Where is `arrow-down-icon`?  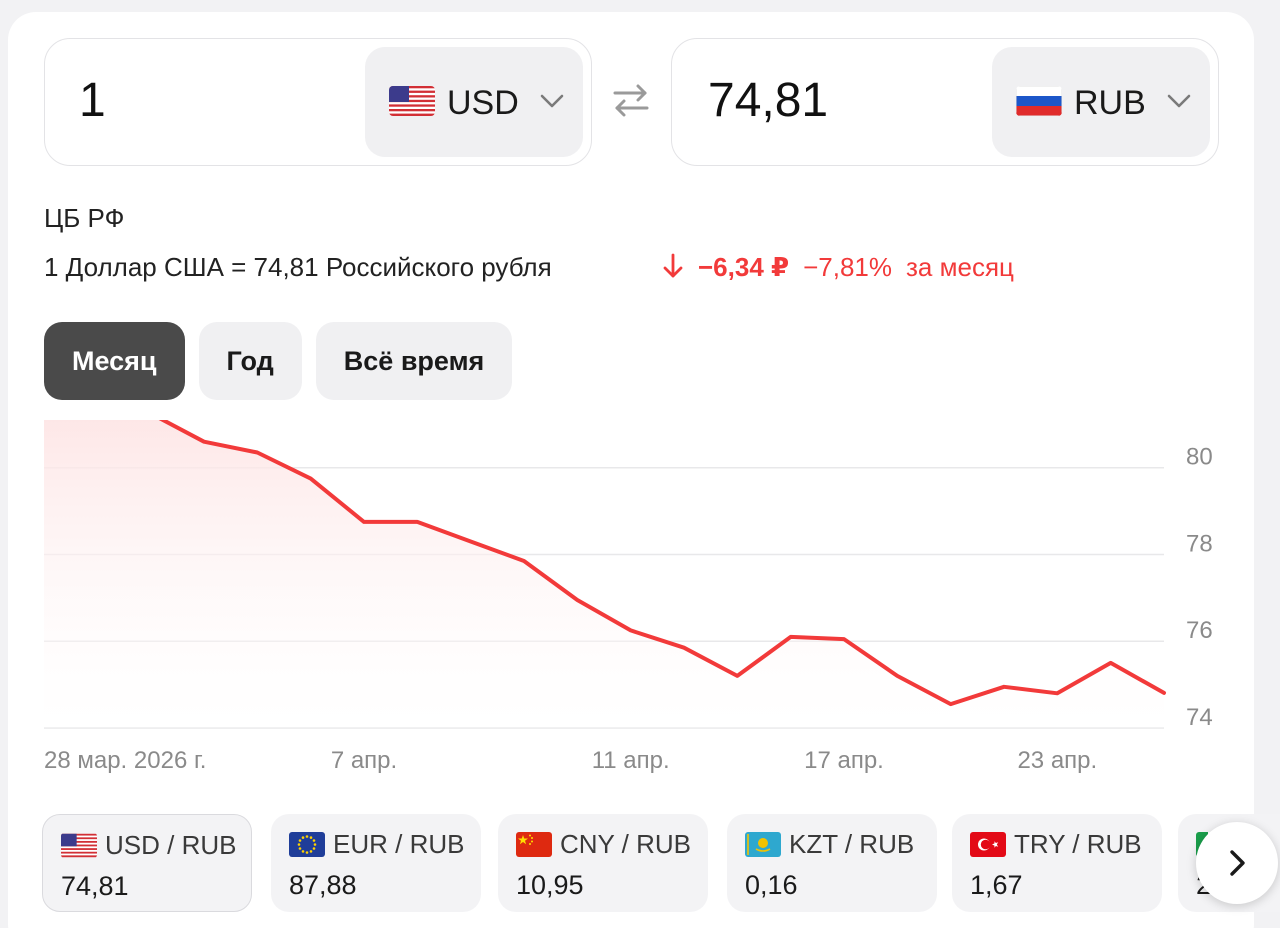 arrow-down-icon is located at coordinates (673, 265).